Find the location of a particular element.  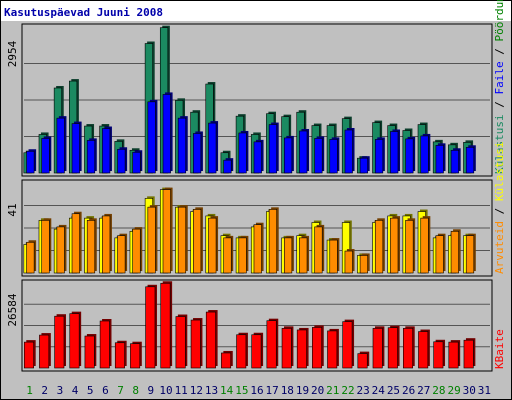

day-label-5: 5 is located at coordinates (90, 390).